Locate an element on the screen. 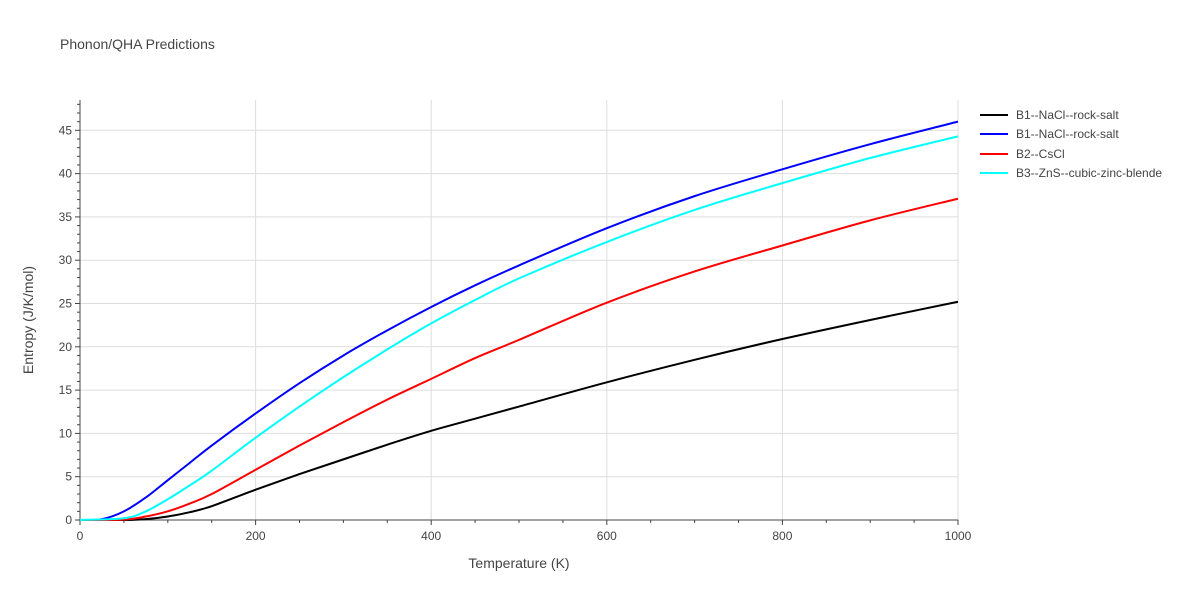 Image resolution: width=1200 pixels, height=600 pixels. x-tick-label: 1000 is located at coordinates (958, 536).